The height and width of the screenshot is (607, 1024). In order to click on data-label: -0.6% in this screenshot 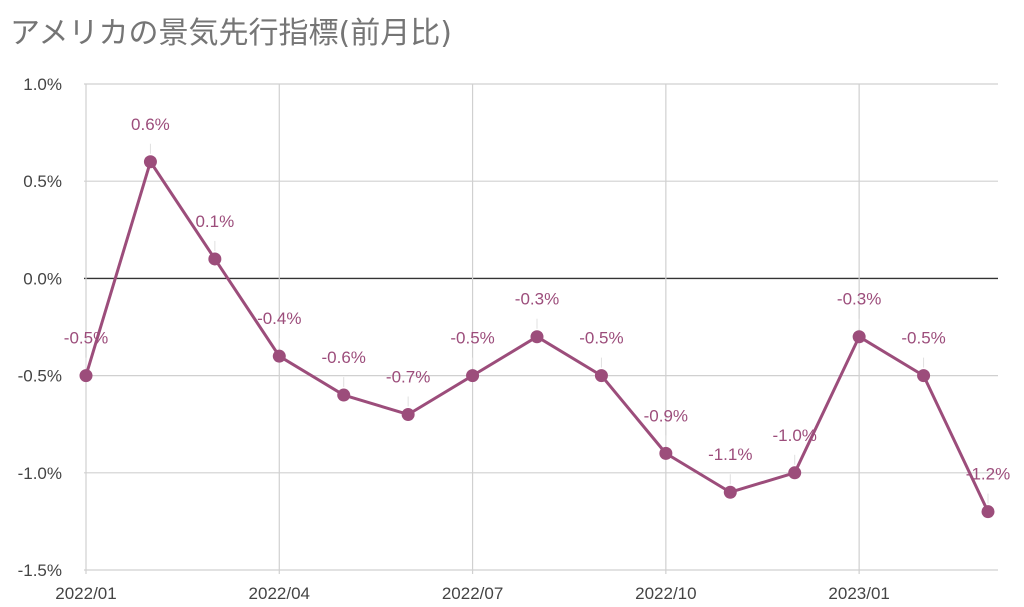, I will do `click(344, 357)`.